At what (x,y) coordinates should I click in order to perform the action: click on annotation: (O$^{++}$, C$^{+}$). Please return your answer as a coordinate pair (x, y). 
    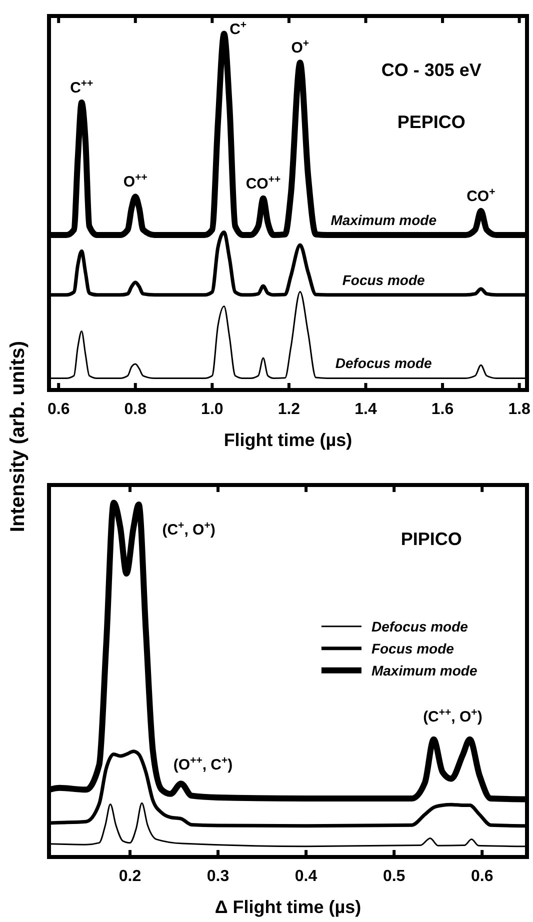
    Looking at the image, I should click on (203, 764).